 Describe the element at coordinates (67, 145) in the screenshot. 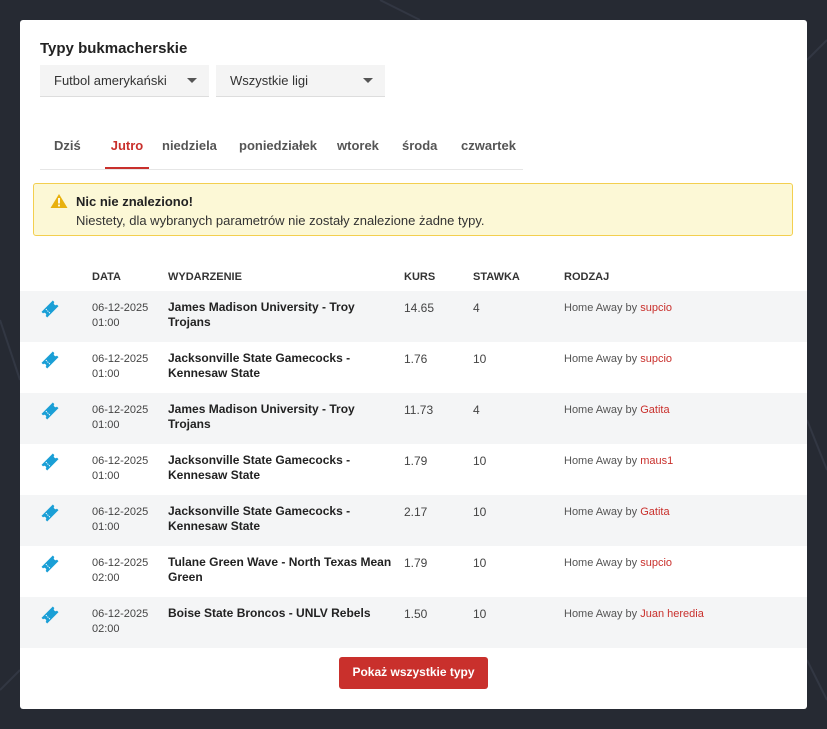

I see `tab-dzis: Dziś` at that location.